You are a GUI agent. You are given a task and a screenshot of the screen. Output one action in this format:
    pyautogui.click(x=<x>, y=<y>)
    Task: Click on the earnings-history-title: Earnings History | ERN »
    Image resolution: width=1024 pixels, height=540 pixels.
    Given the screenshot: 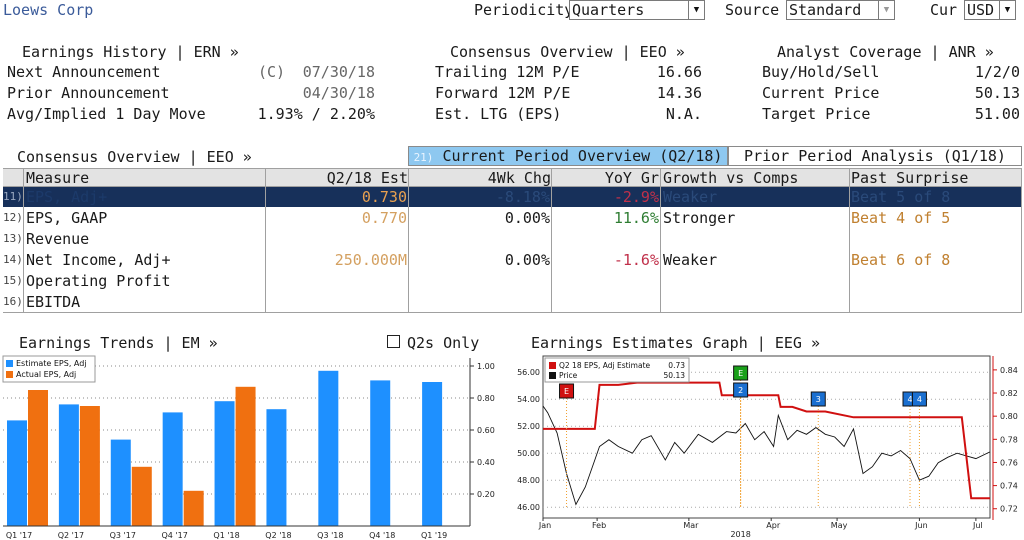 What is the action you would take?
    pyautogui.click(x=130, y=52)
    